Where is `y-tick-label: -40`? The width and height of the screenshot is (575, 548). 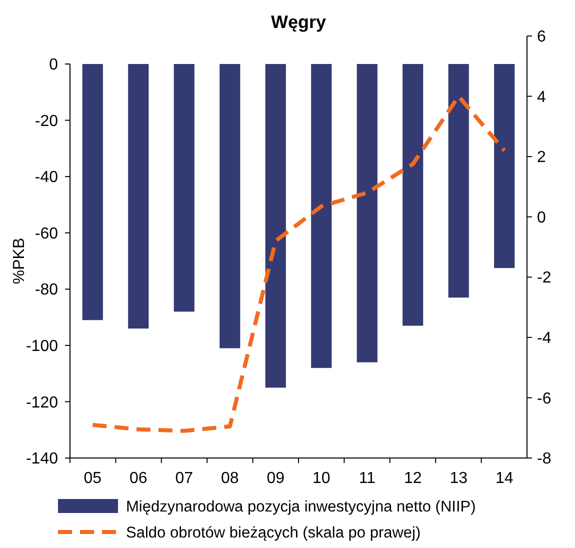 y-tick-label: -40 is located at coordinates (46, 177).